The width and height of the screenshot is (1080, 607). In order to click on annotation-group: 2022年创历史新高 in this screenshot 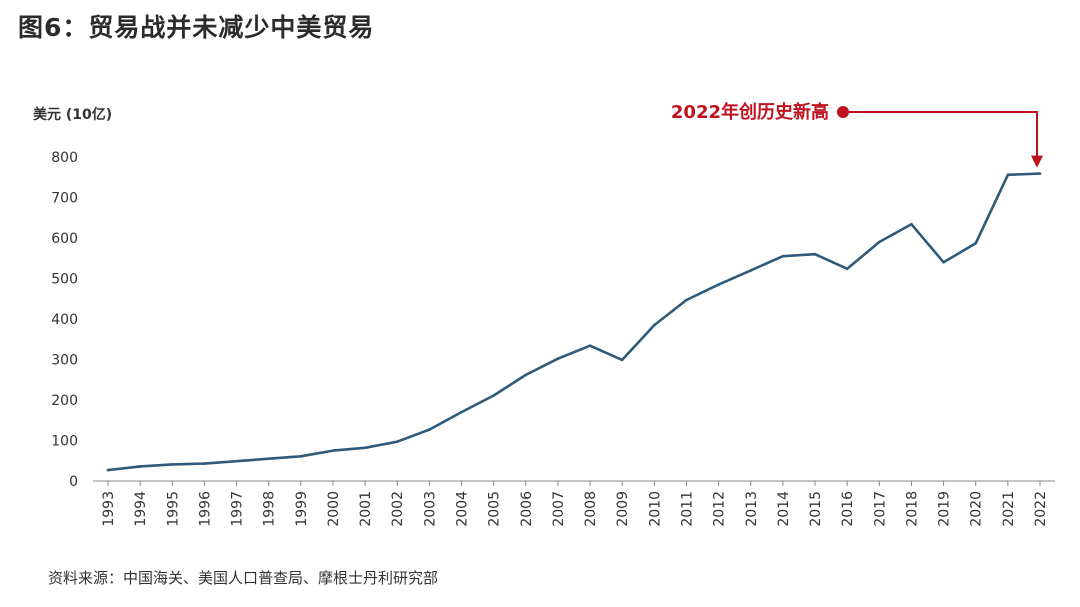, I will do `click(857, 134)`.